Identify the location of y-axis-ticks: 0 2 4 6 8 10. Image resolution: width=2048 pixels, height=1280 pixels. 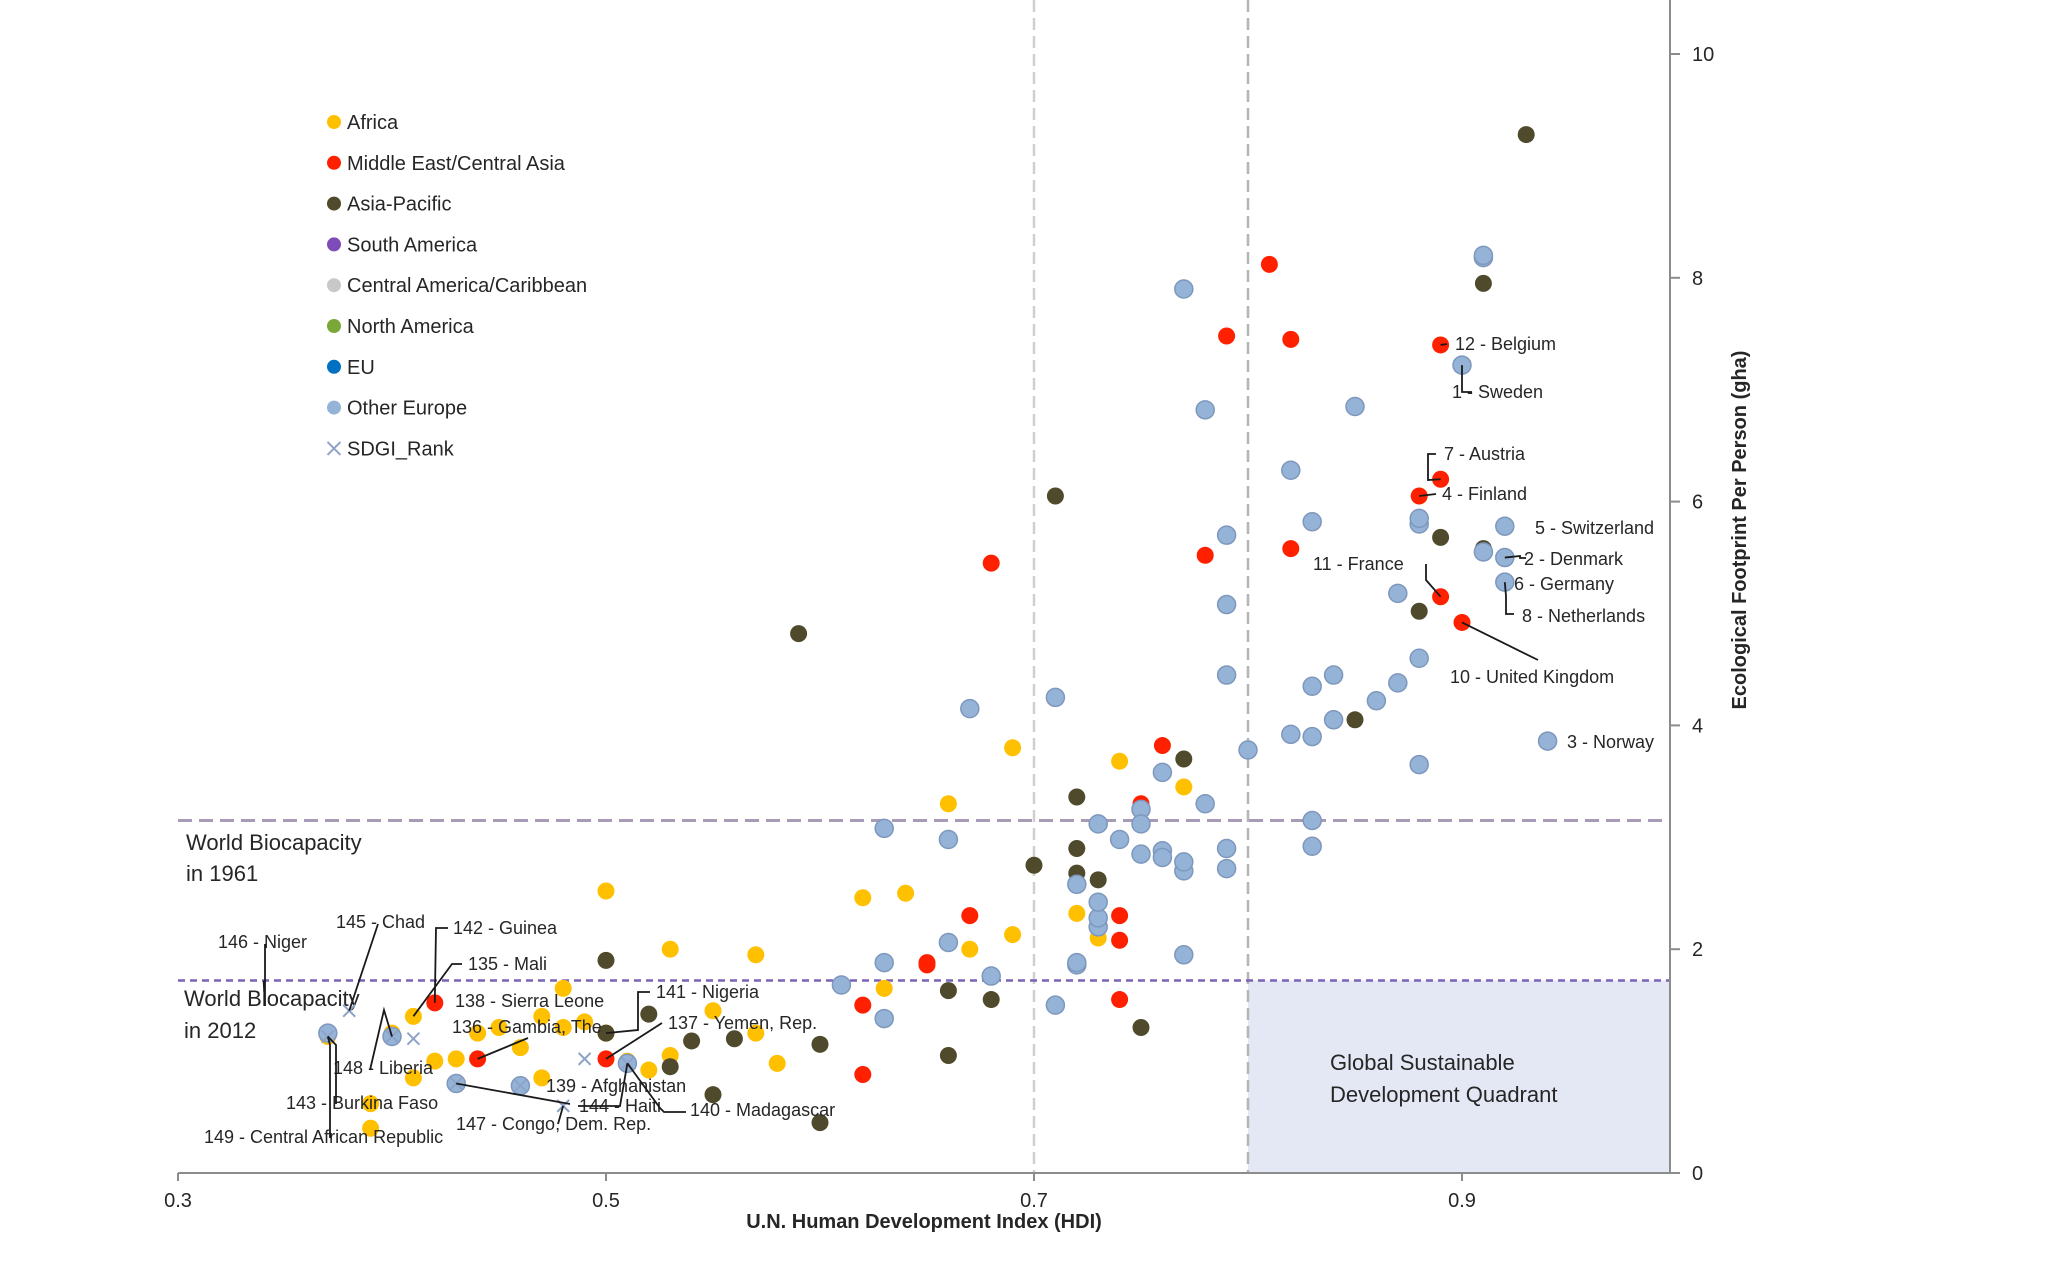
(1692, 614).